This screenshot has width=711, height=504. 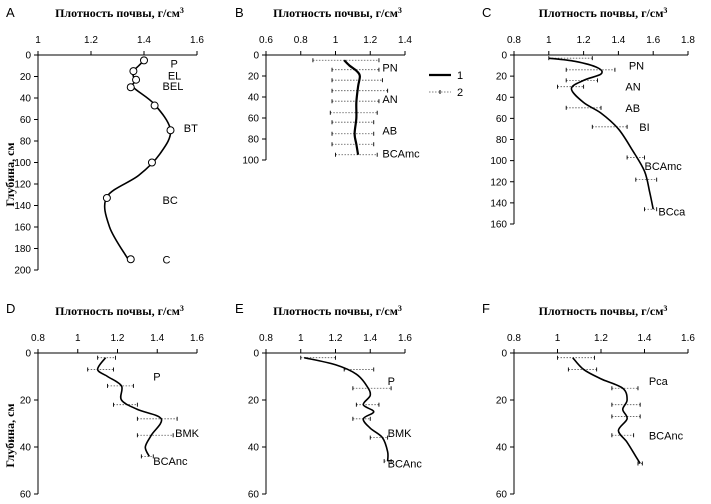 I want to click on panel-letter: D, so click(x=10, y=308).